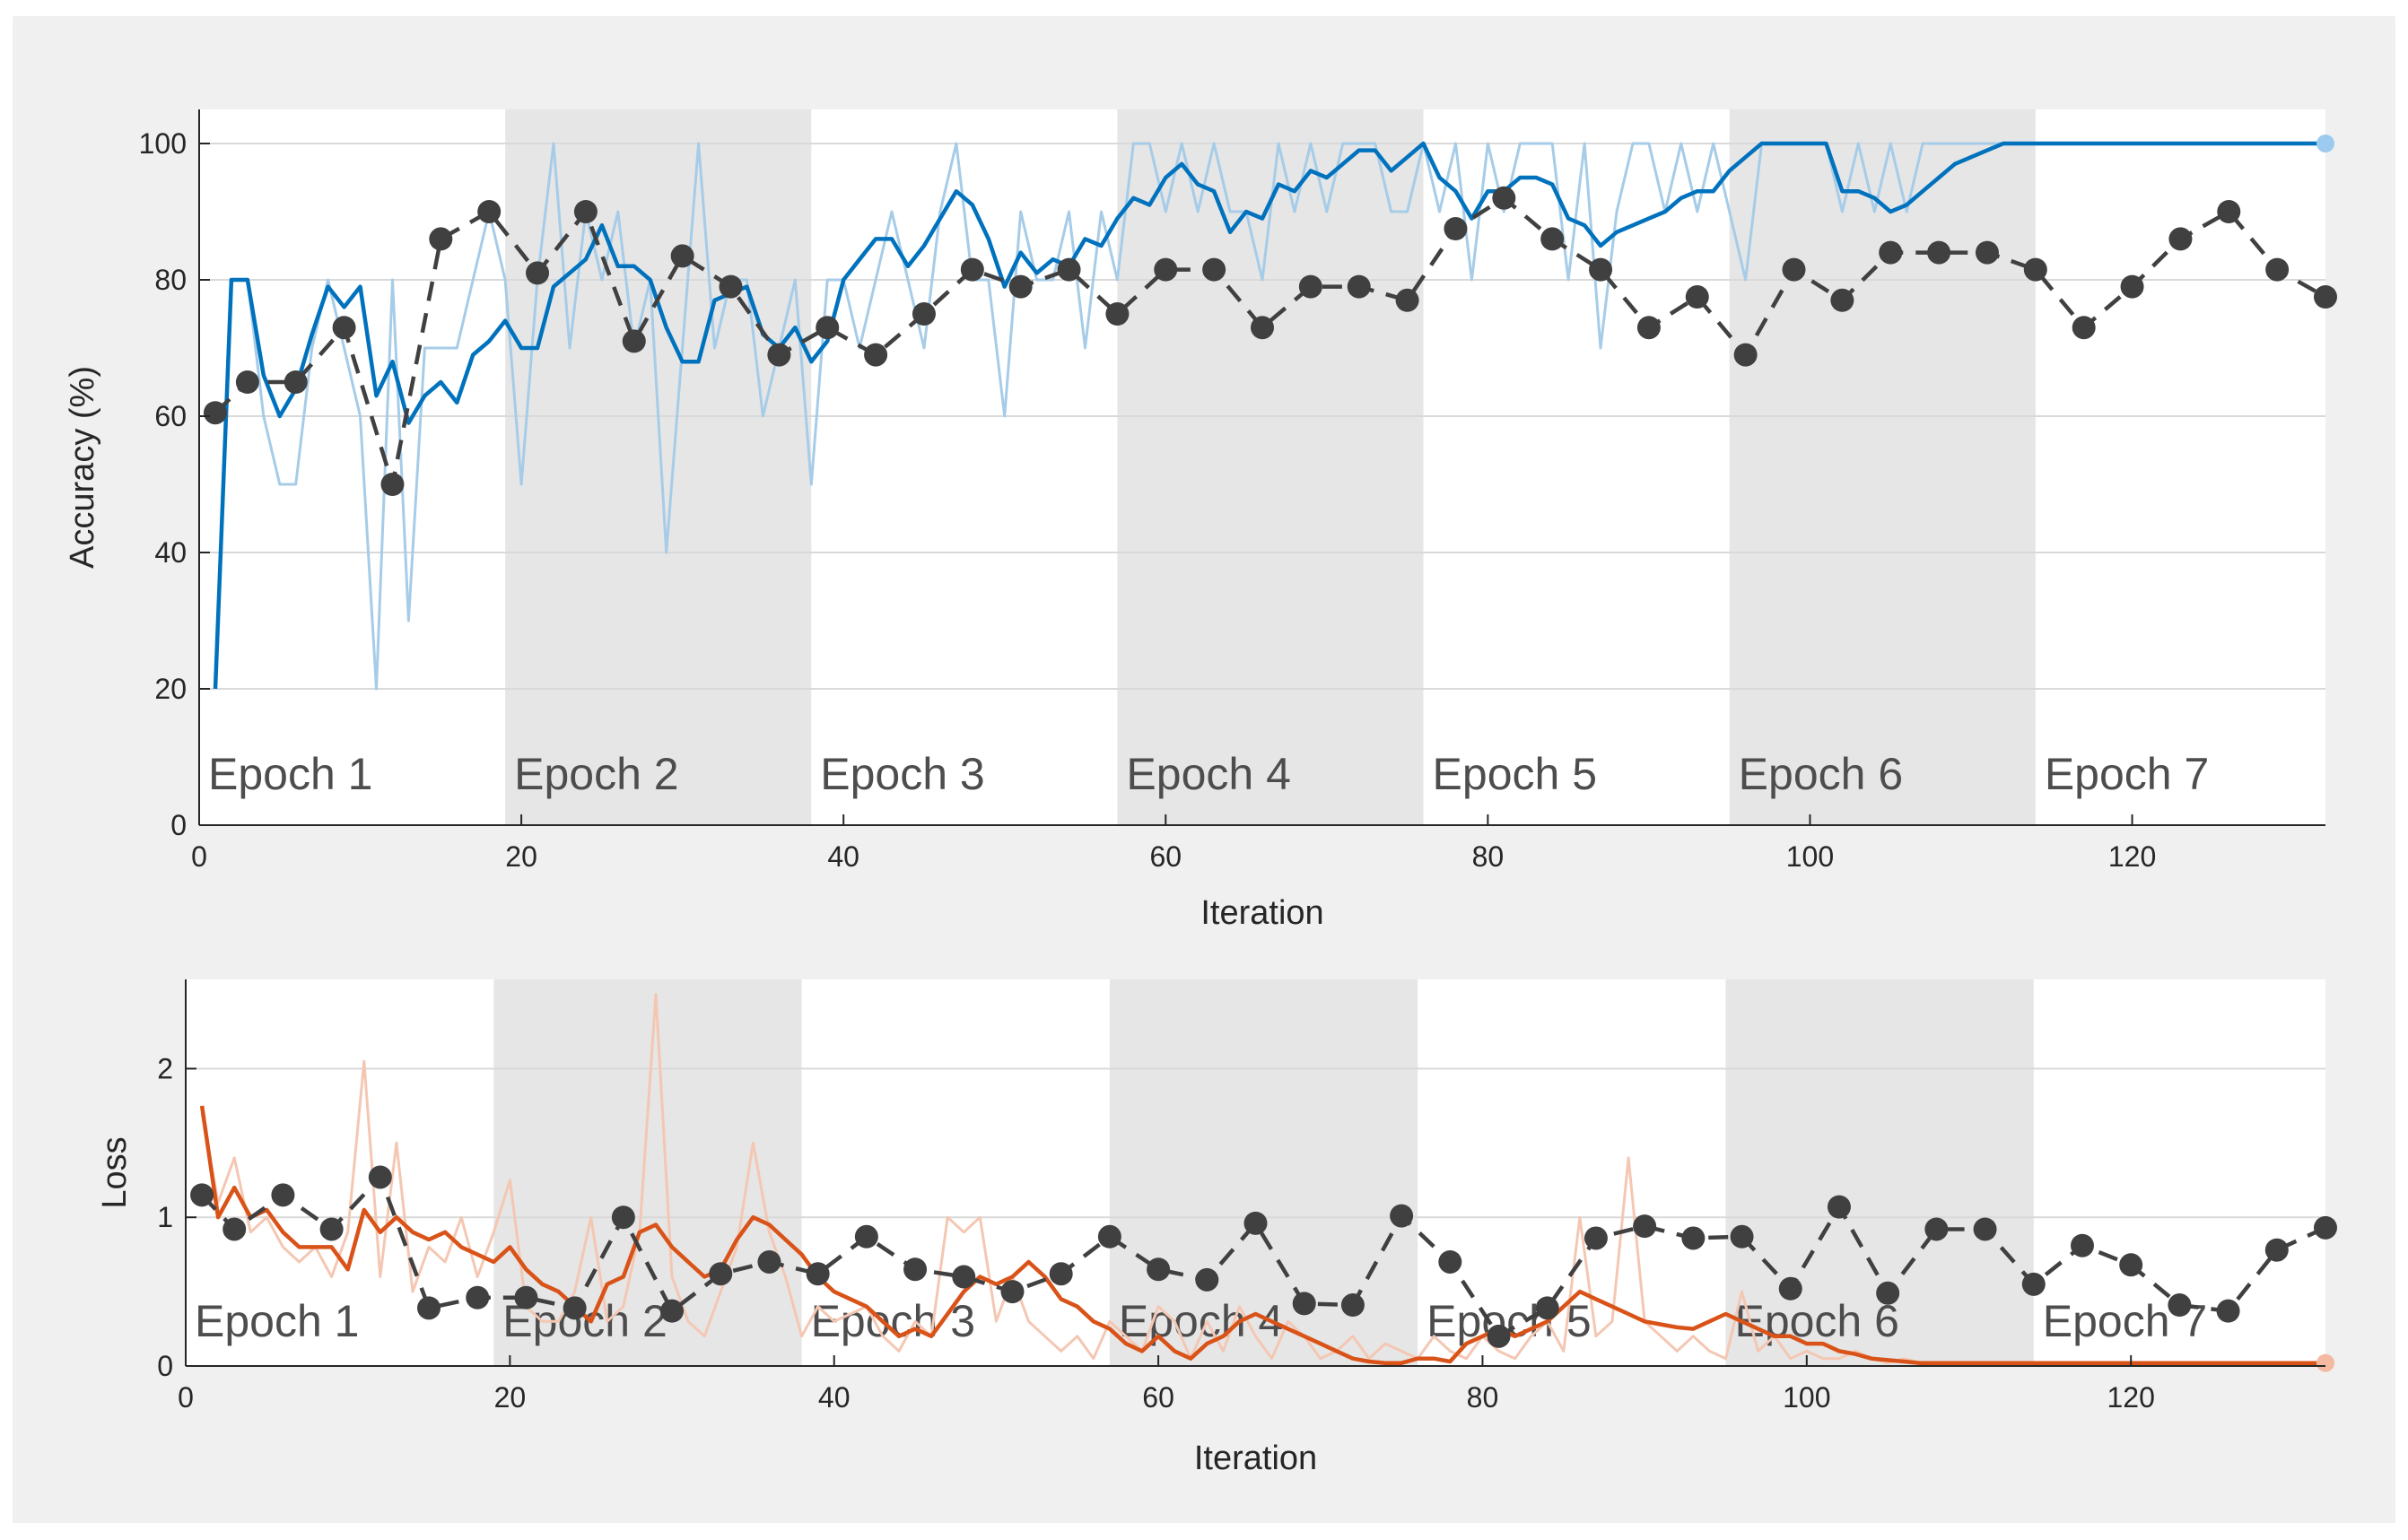  What do you see at coordinates (596, 774) in the screenshot?
I see `accuracy-epoch-label-2: Epoch 2` at bounding box center [596, 774].